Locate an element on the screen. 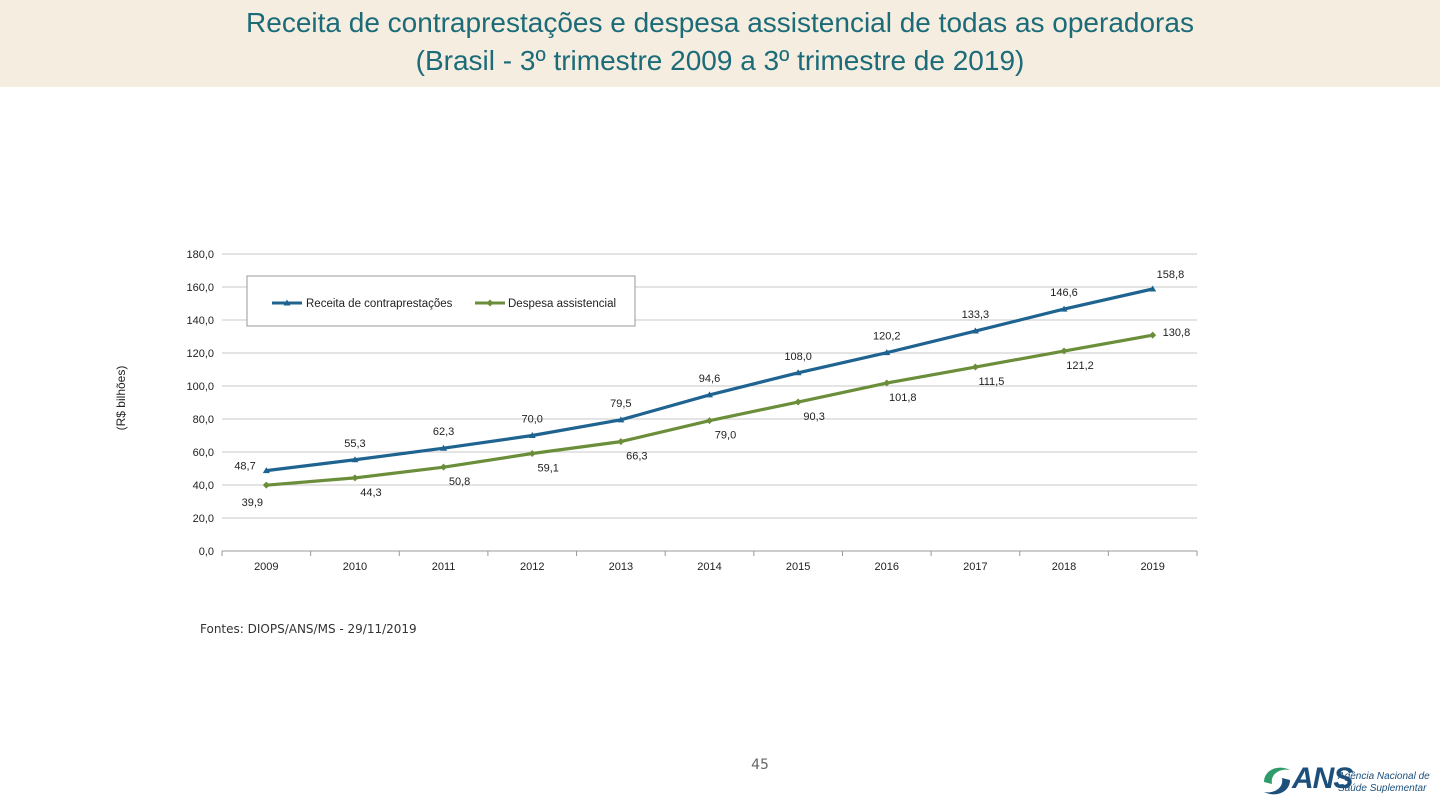 The width and height of the screenshot is (1440, 810). source-note: Fontes: DIOPS/ANS/MS - 29/11/2019 is located at coordinates (308, 629).